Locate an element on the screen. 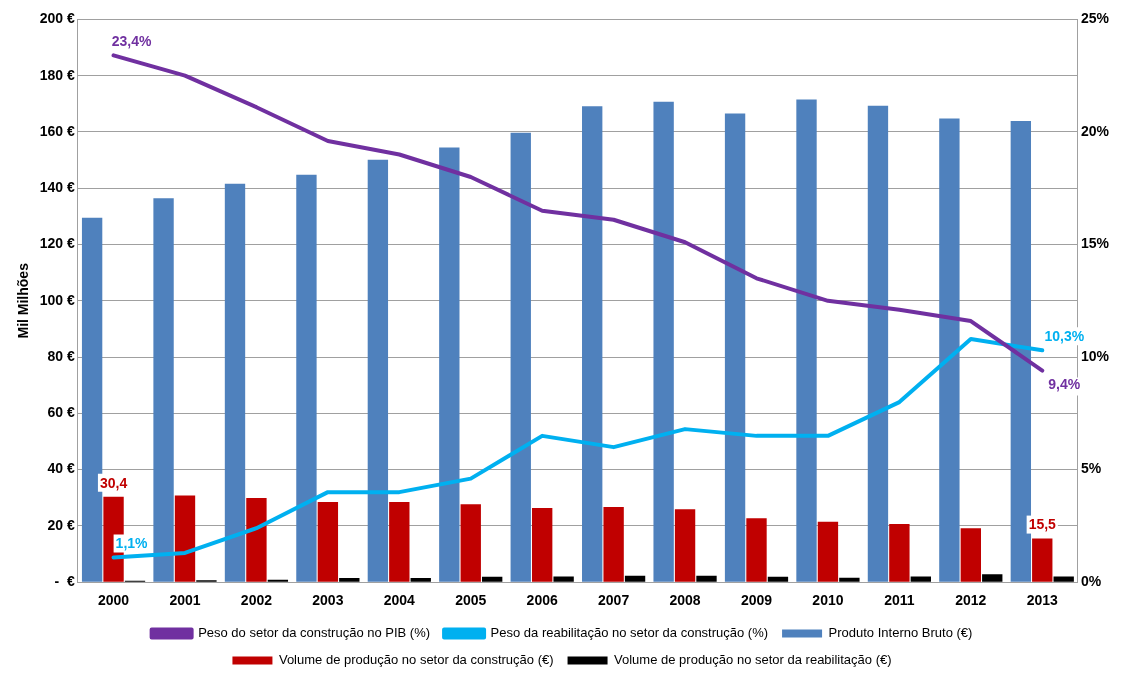 The height and width of the screenshot is (685, 1130). legend-label: Volume de produção no setor da reabilitação (€) is located at coordinates (753, 660).